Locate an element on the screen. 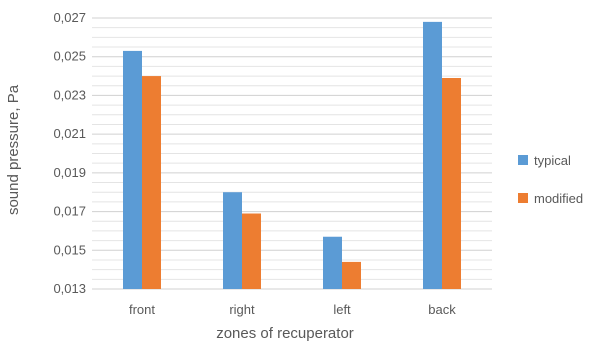 This screenshot has width=590, height=345. legend-item-typical: typical is located at coordinates (550, 160).